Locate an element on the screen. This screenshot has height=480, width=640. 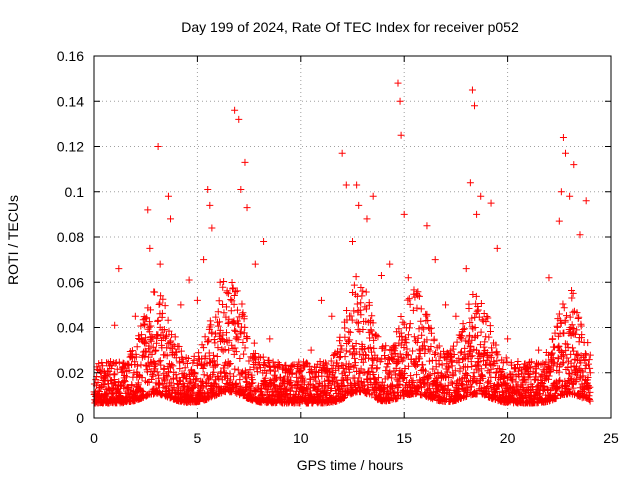
x-tick-label: 10 is located at coordinates (301, 438).